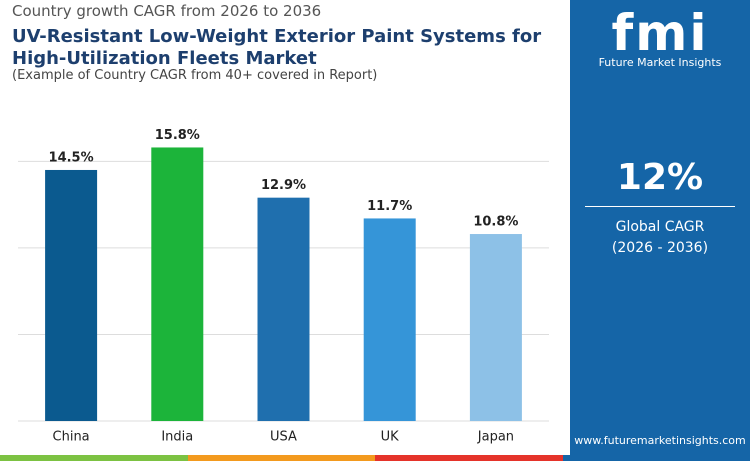 The height and width of the screenshot is (461, 750). What do you see at coordinates (660, 206) in the screenshot?
I see `divider` at bounding box center [660, 206].